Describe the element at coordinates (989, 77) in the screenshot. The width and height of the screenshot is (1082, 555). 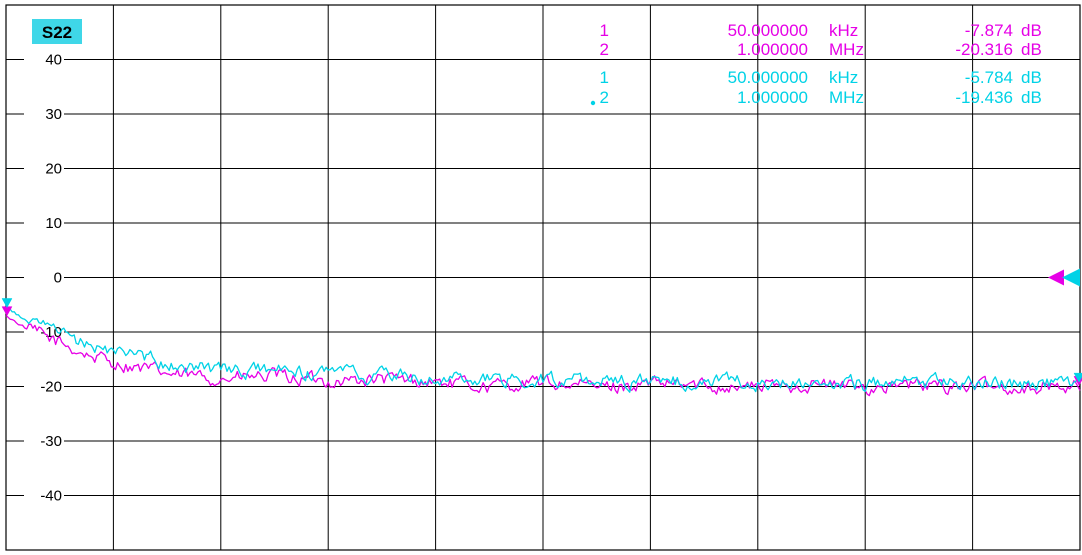
I see `marker-value: -5.784` at that location.